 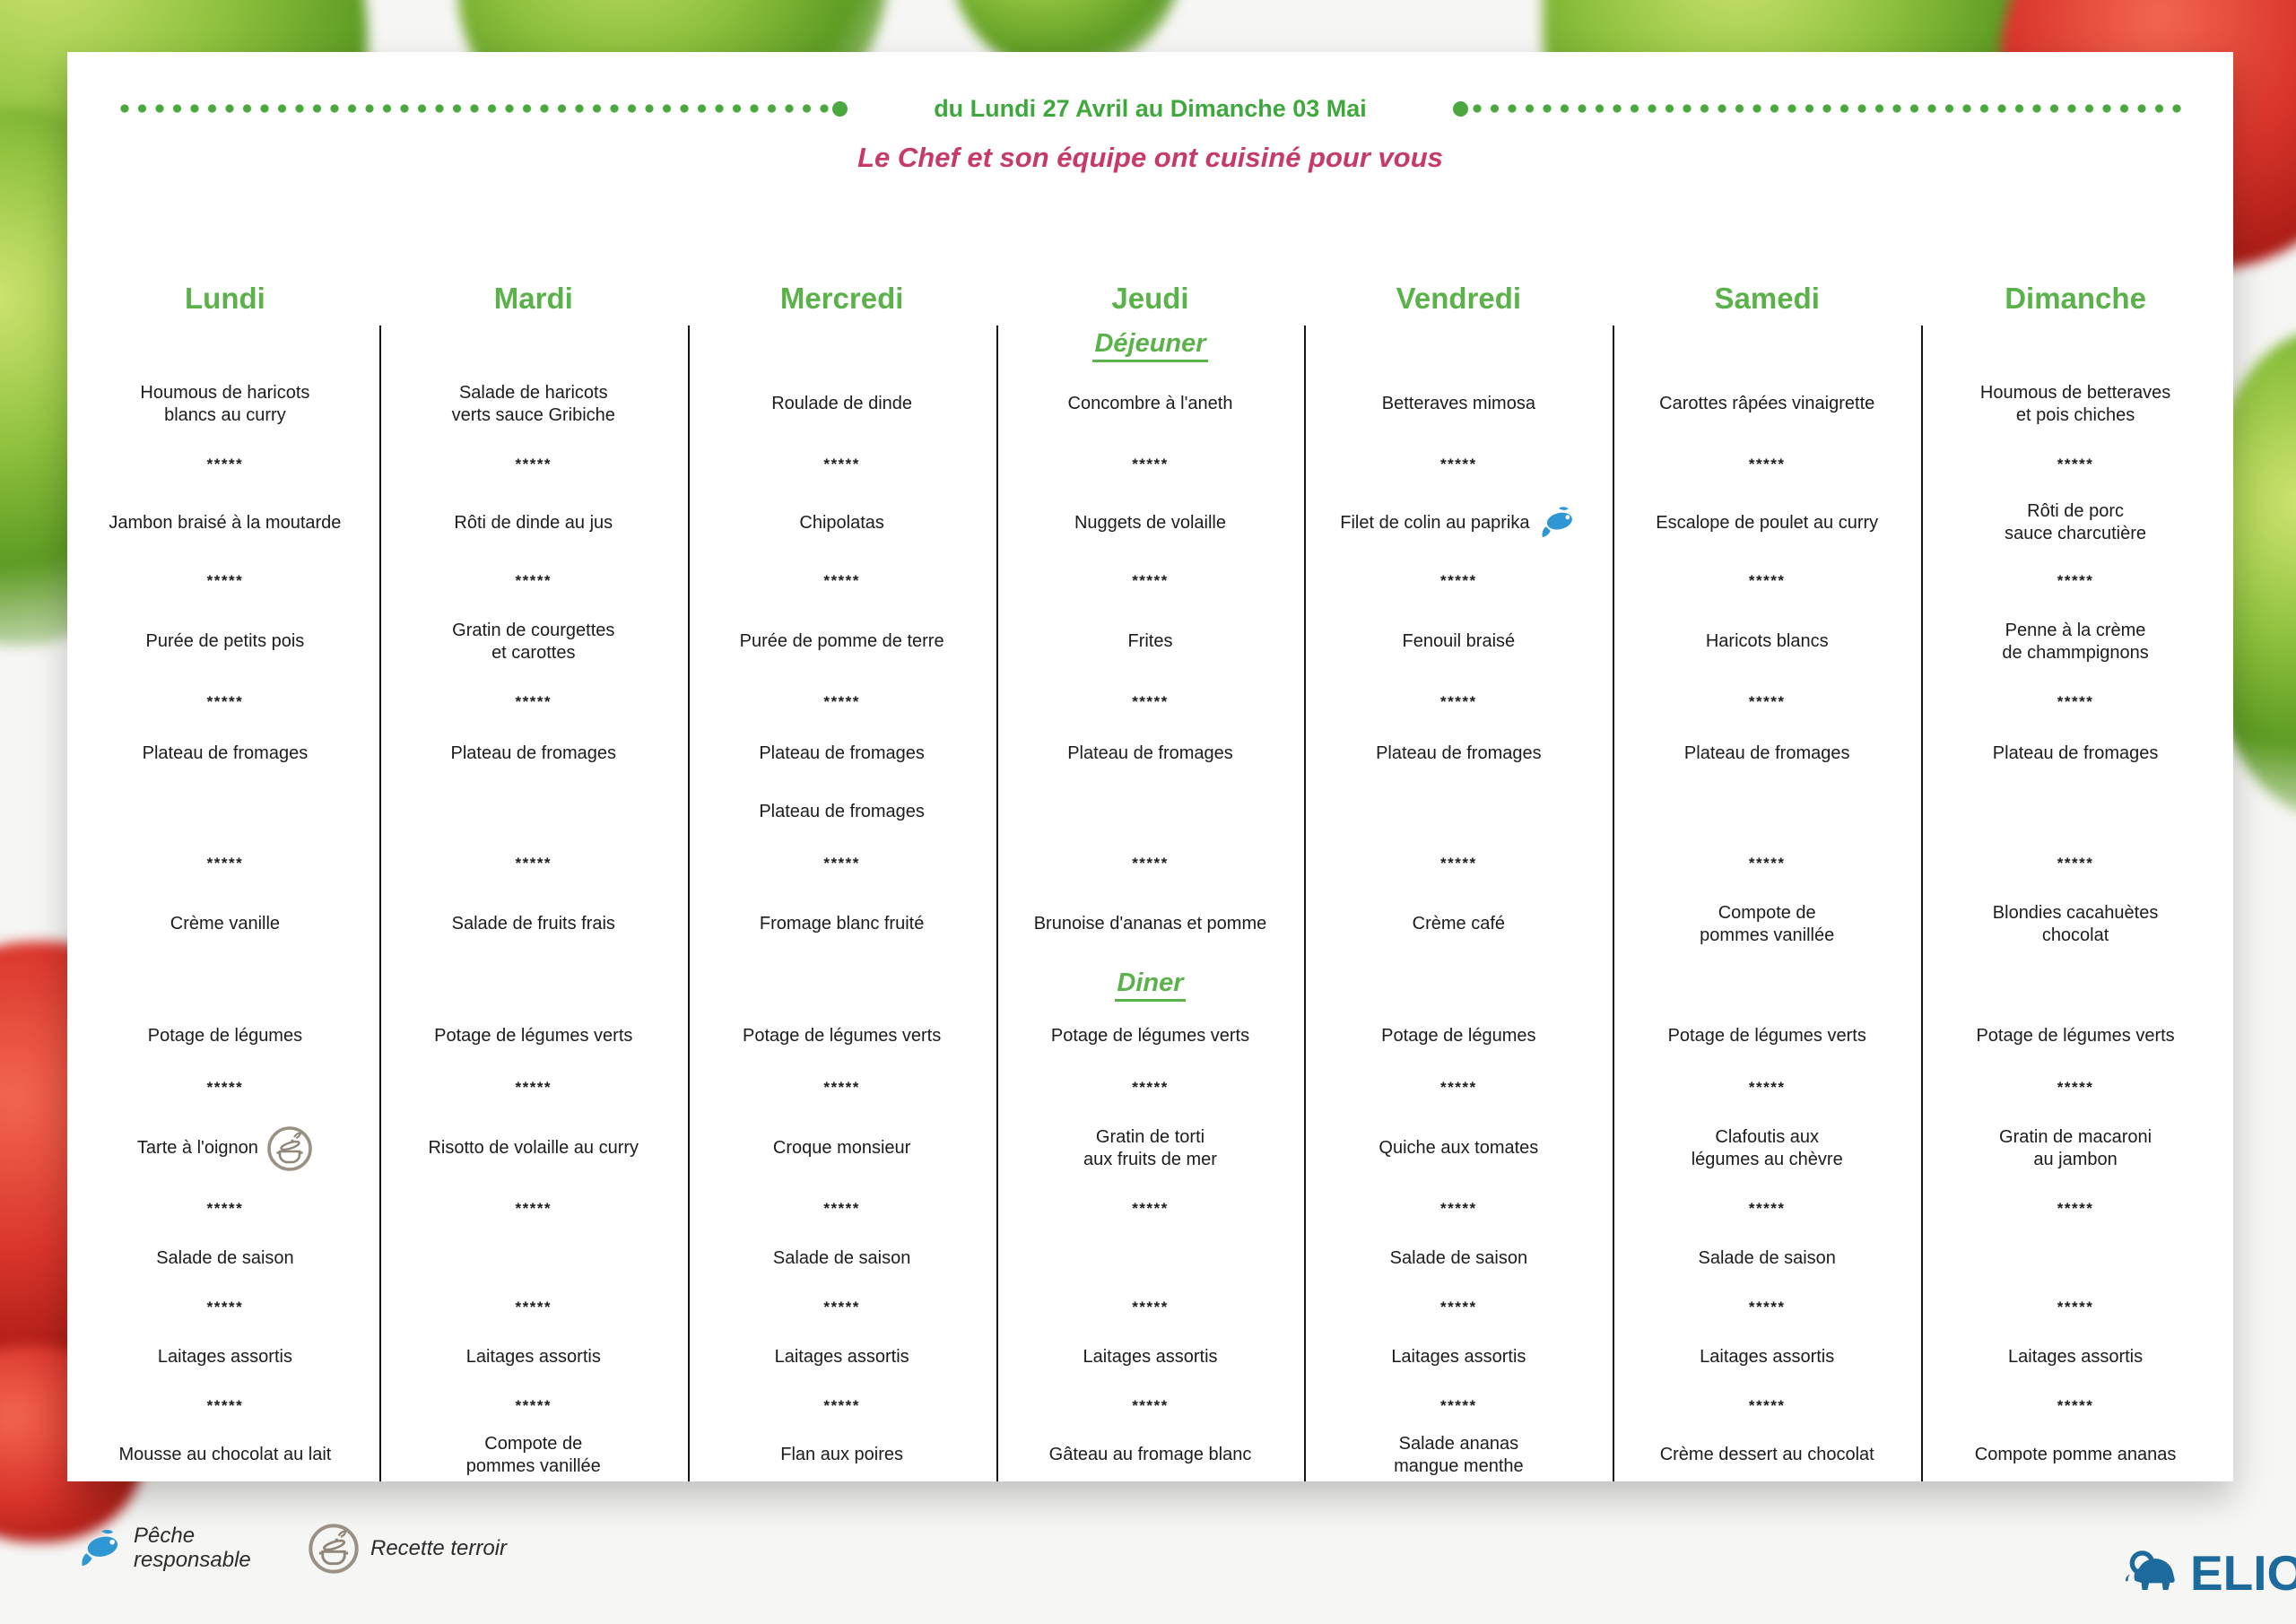 What do you see at coordinates (197, 1148) in the screenshot?
I see `menu-item: Tarte à l'oignon` at bounding box center [197, 1148].